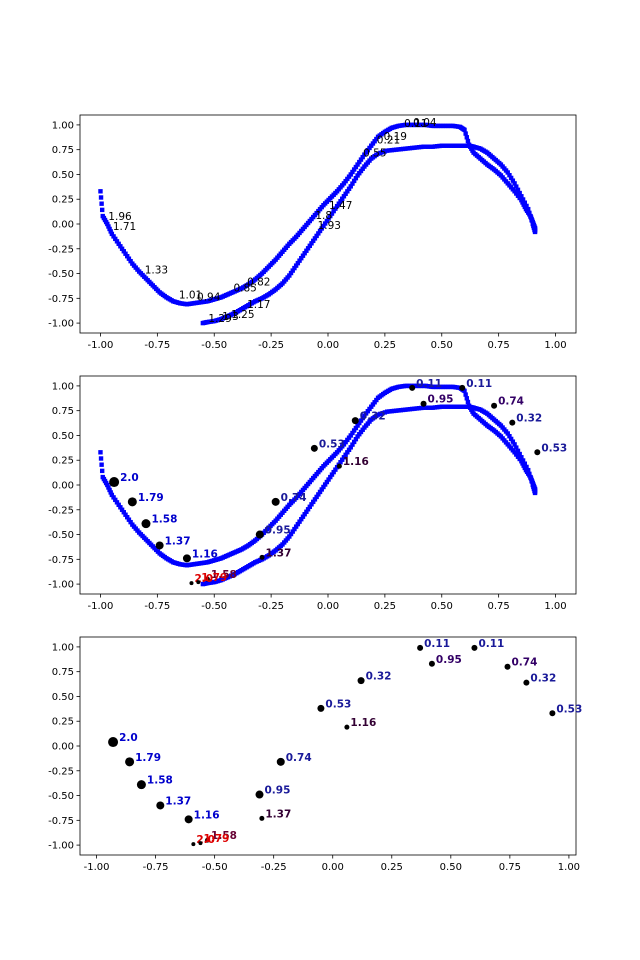 The image size is (640, 960). Describe the element at coordinates (101, 606) in the screenshot. I see `x-tick-label: -1.00` at that location.